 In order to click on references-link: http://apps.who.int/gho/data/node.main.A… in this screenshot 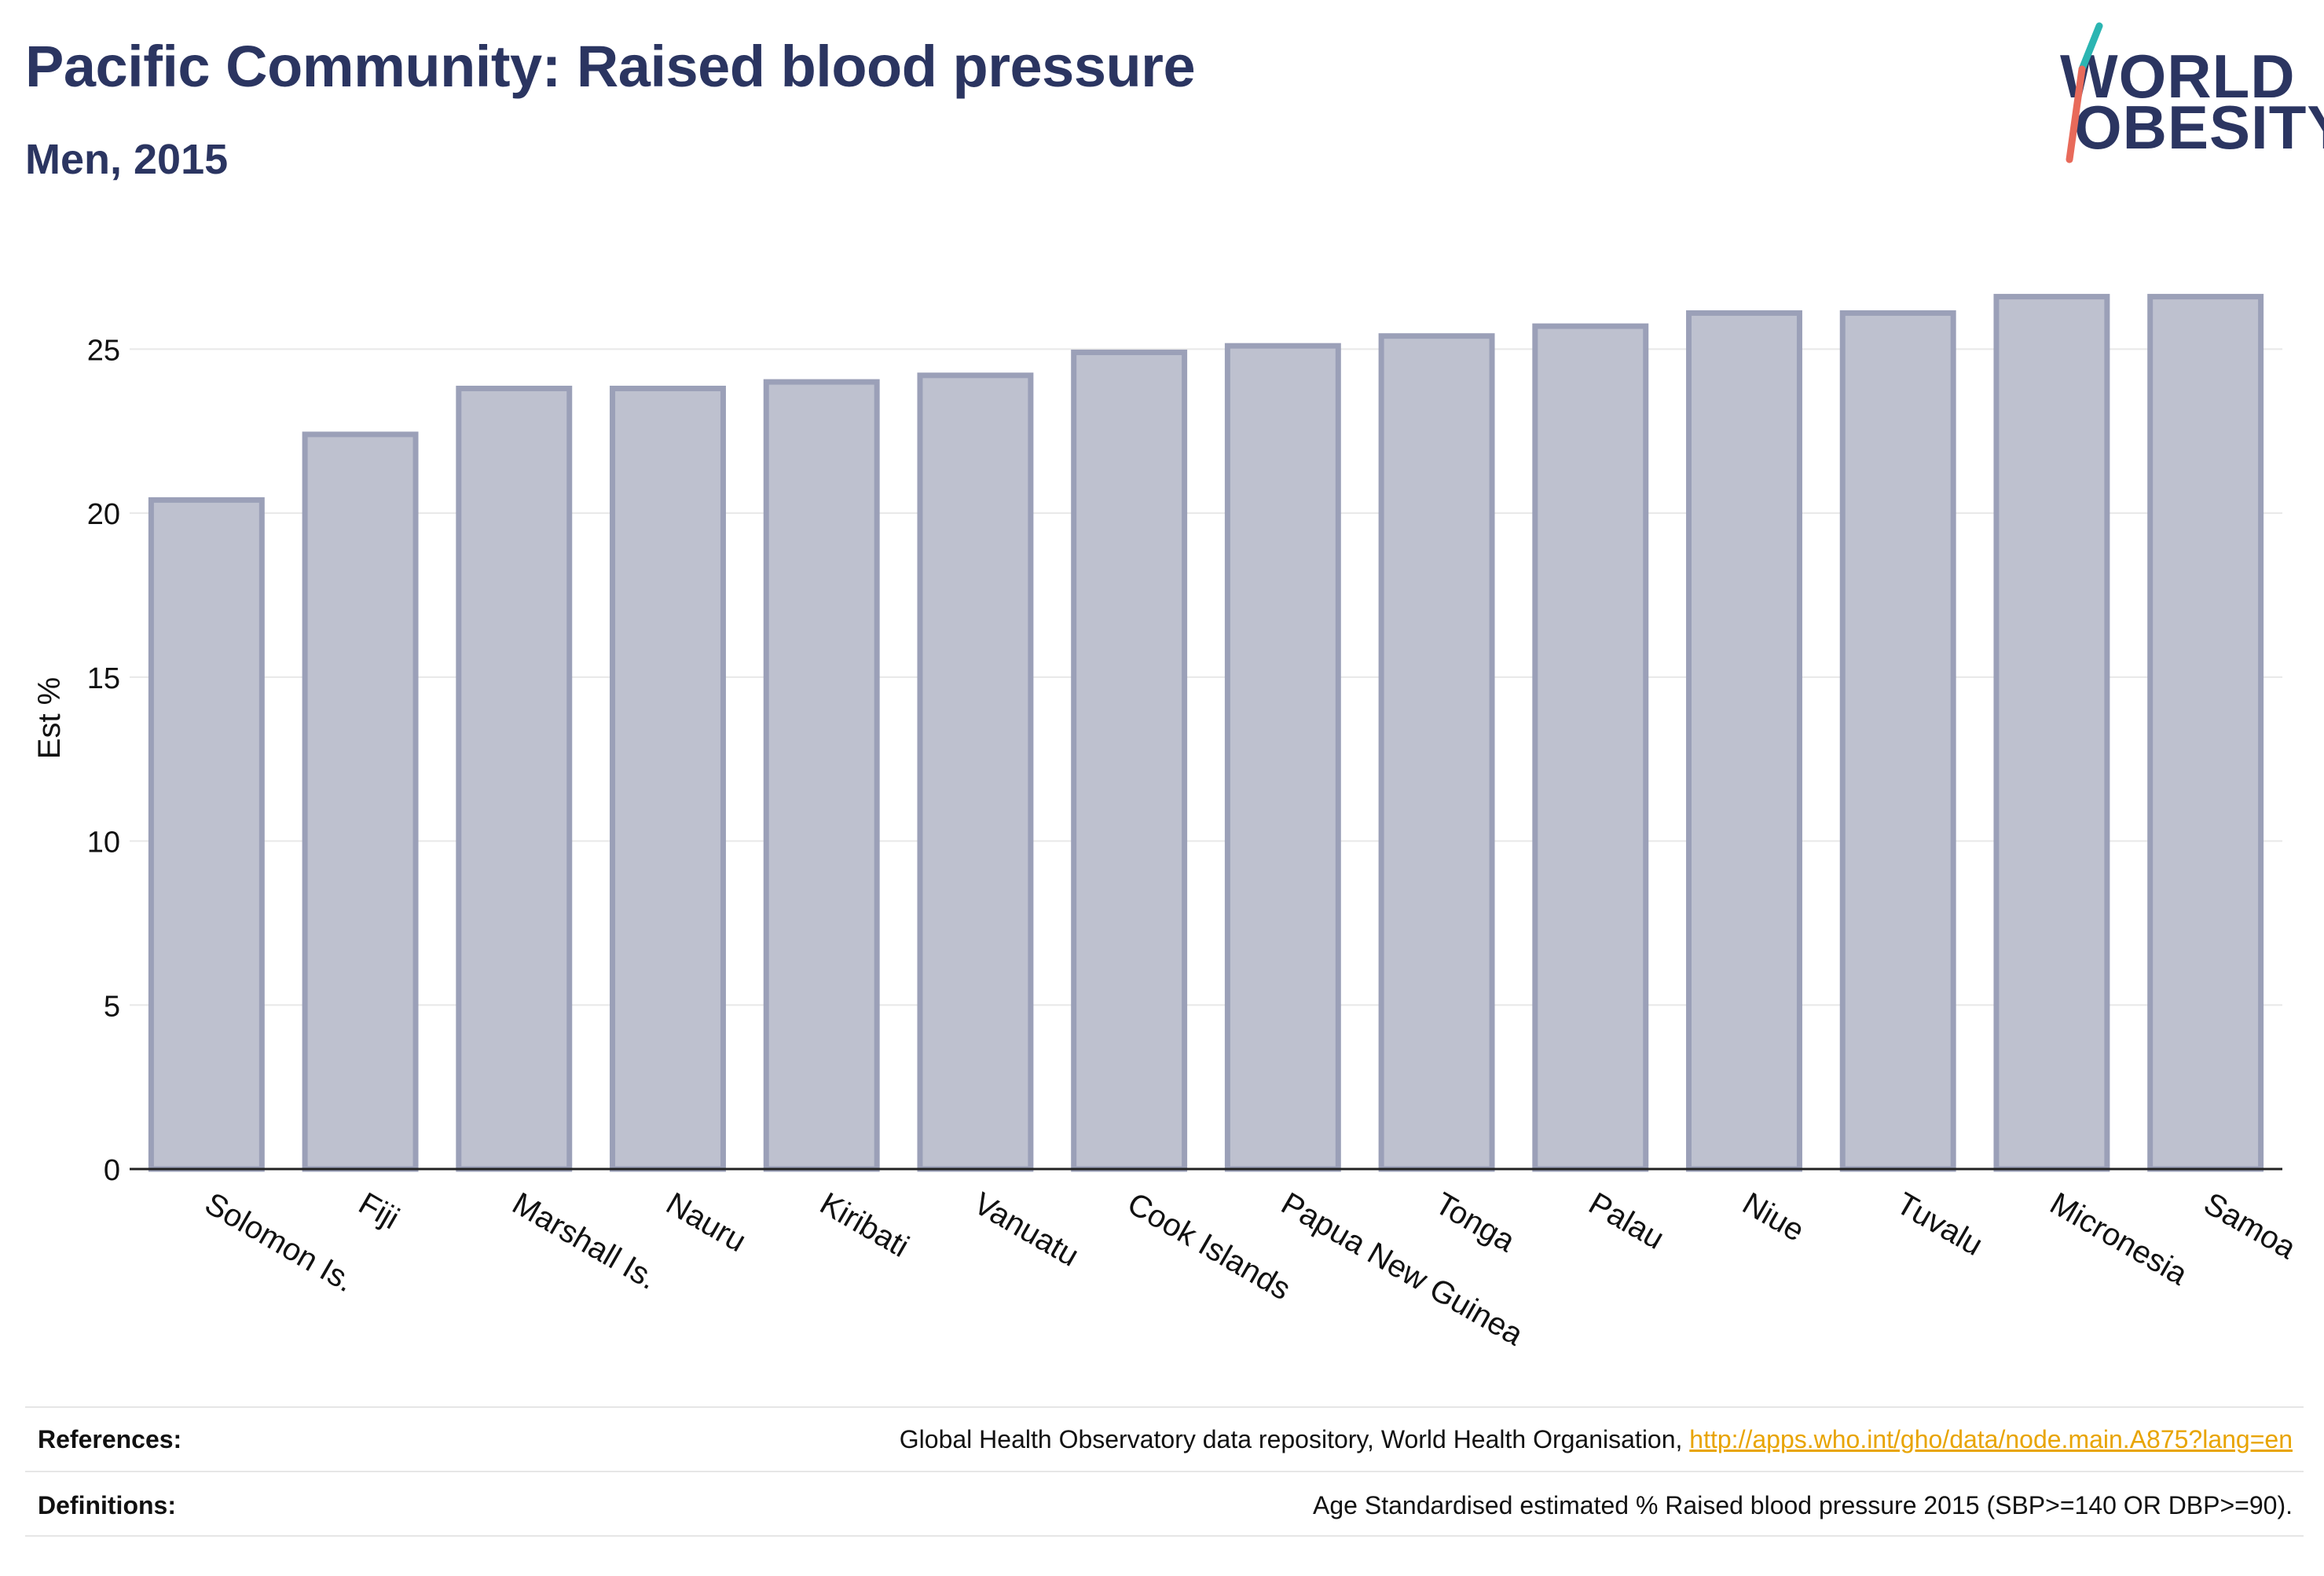, I will do `click(1991, 1439)`.